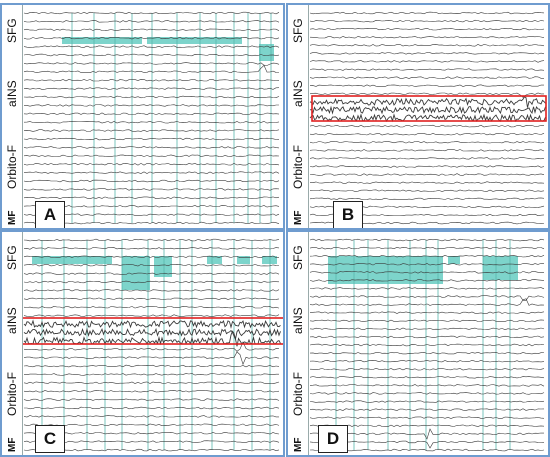  Describe the element at coordinates (298, 444) in the screenshot. I see `panel-d-label-mf: MF` at that location.